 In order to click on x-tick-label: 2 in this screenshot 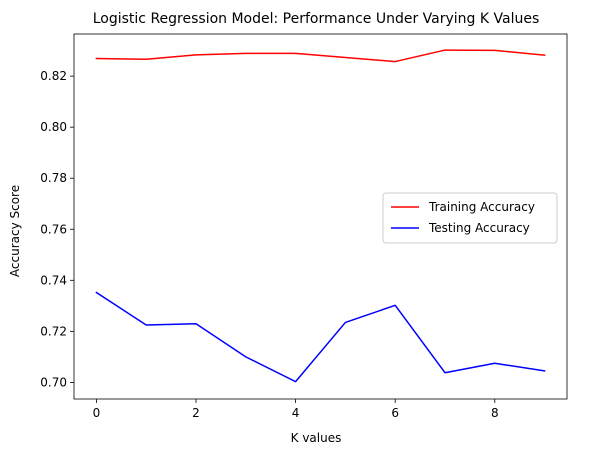, I will do `click(196, 413)`.